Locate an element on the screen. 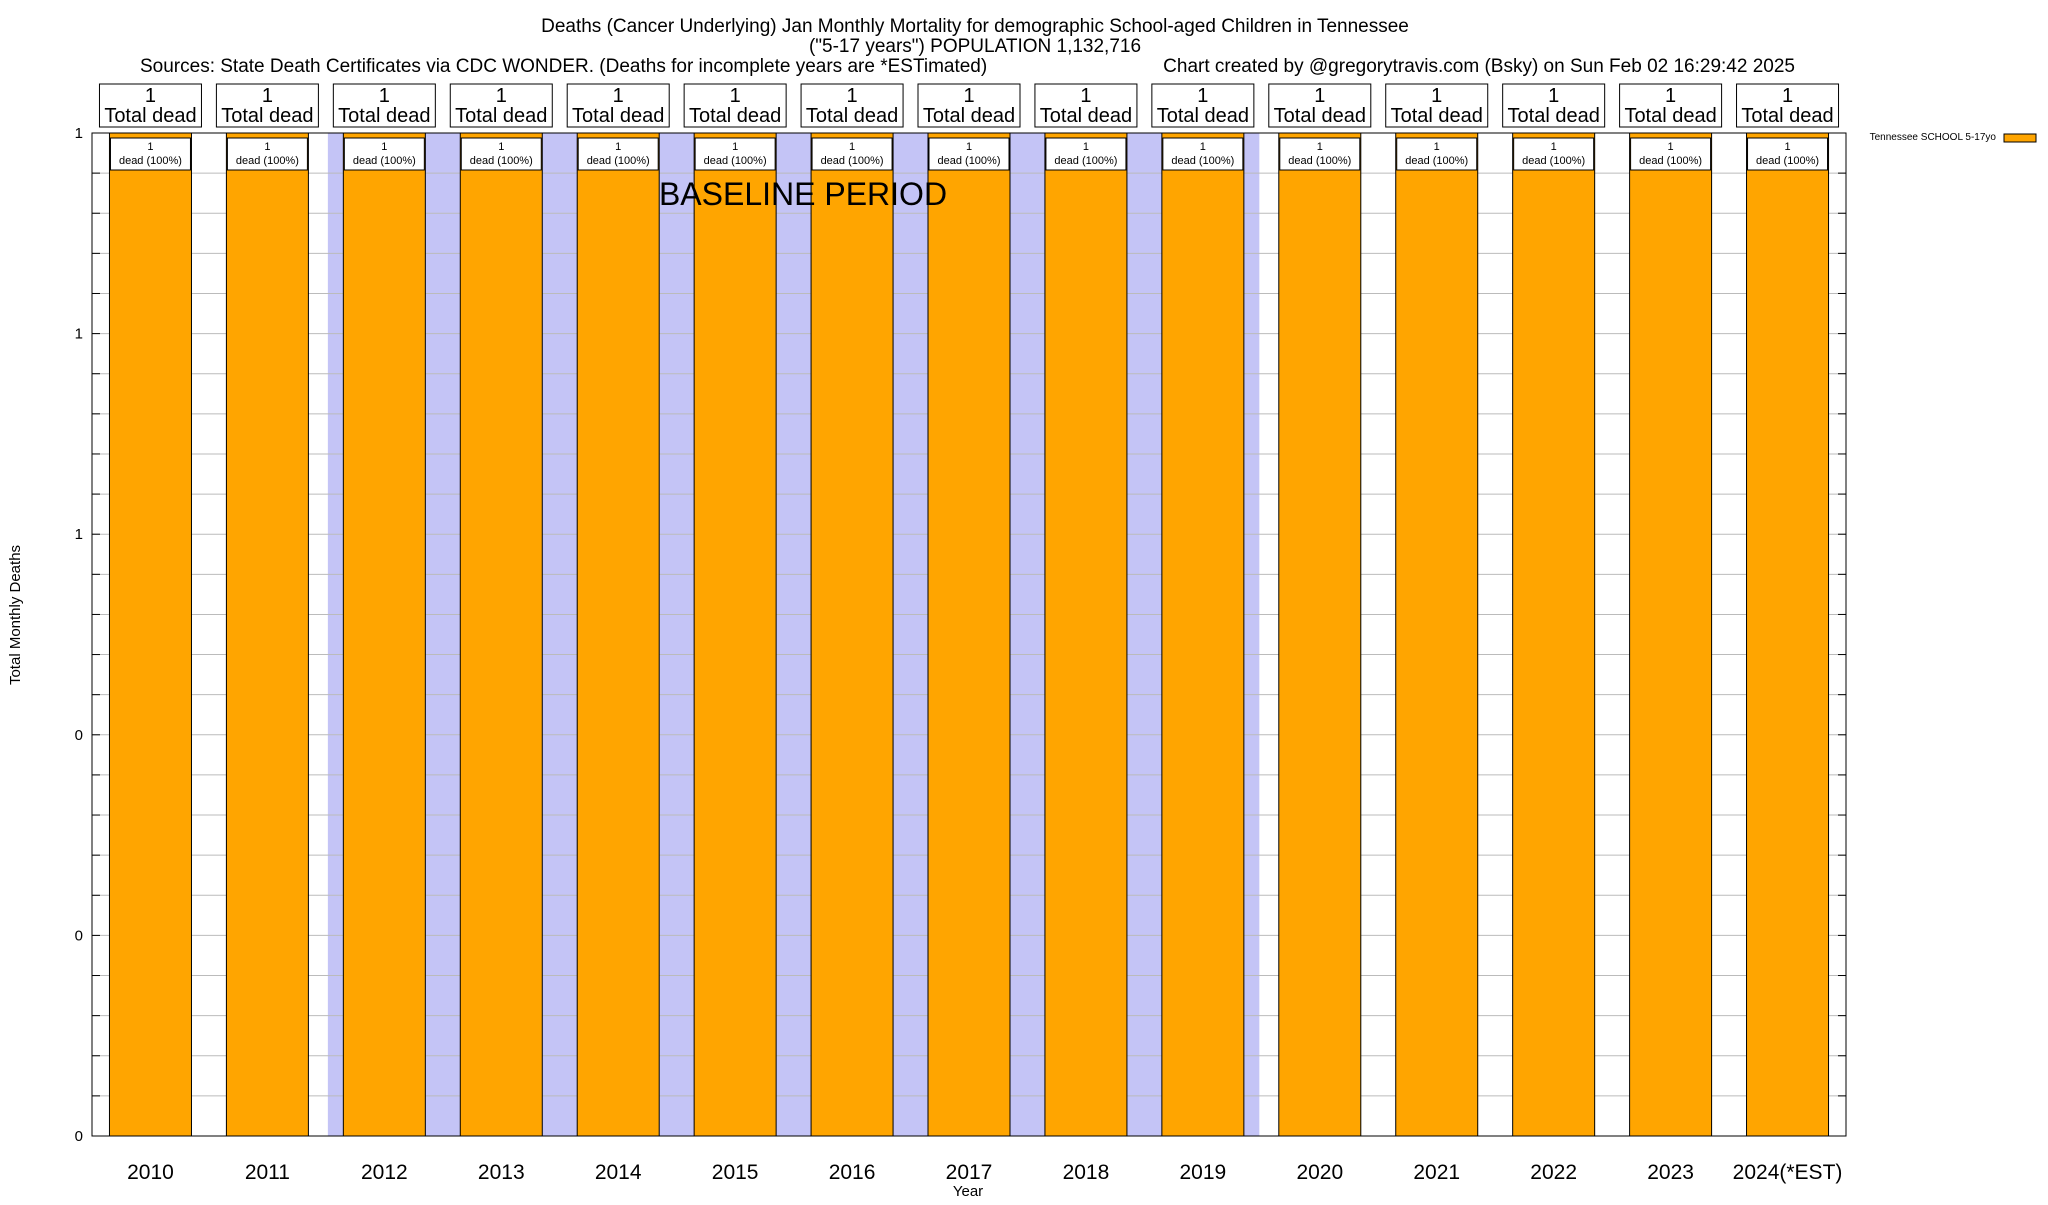  x-tick-label: 2016 is located at coordinates (852, 1172).